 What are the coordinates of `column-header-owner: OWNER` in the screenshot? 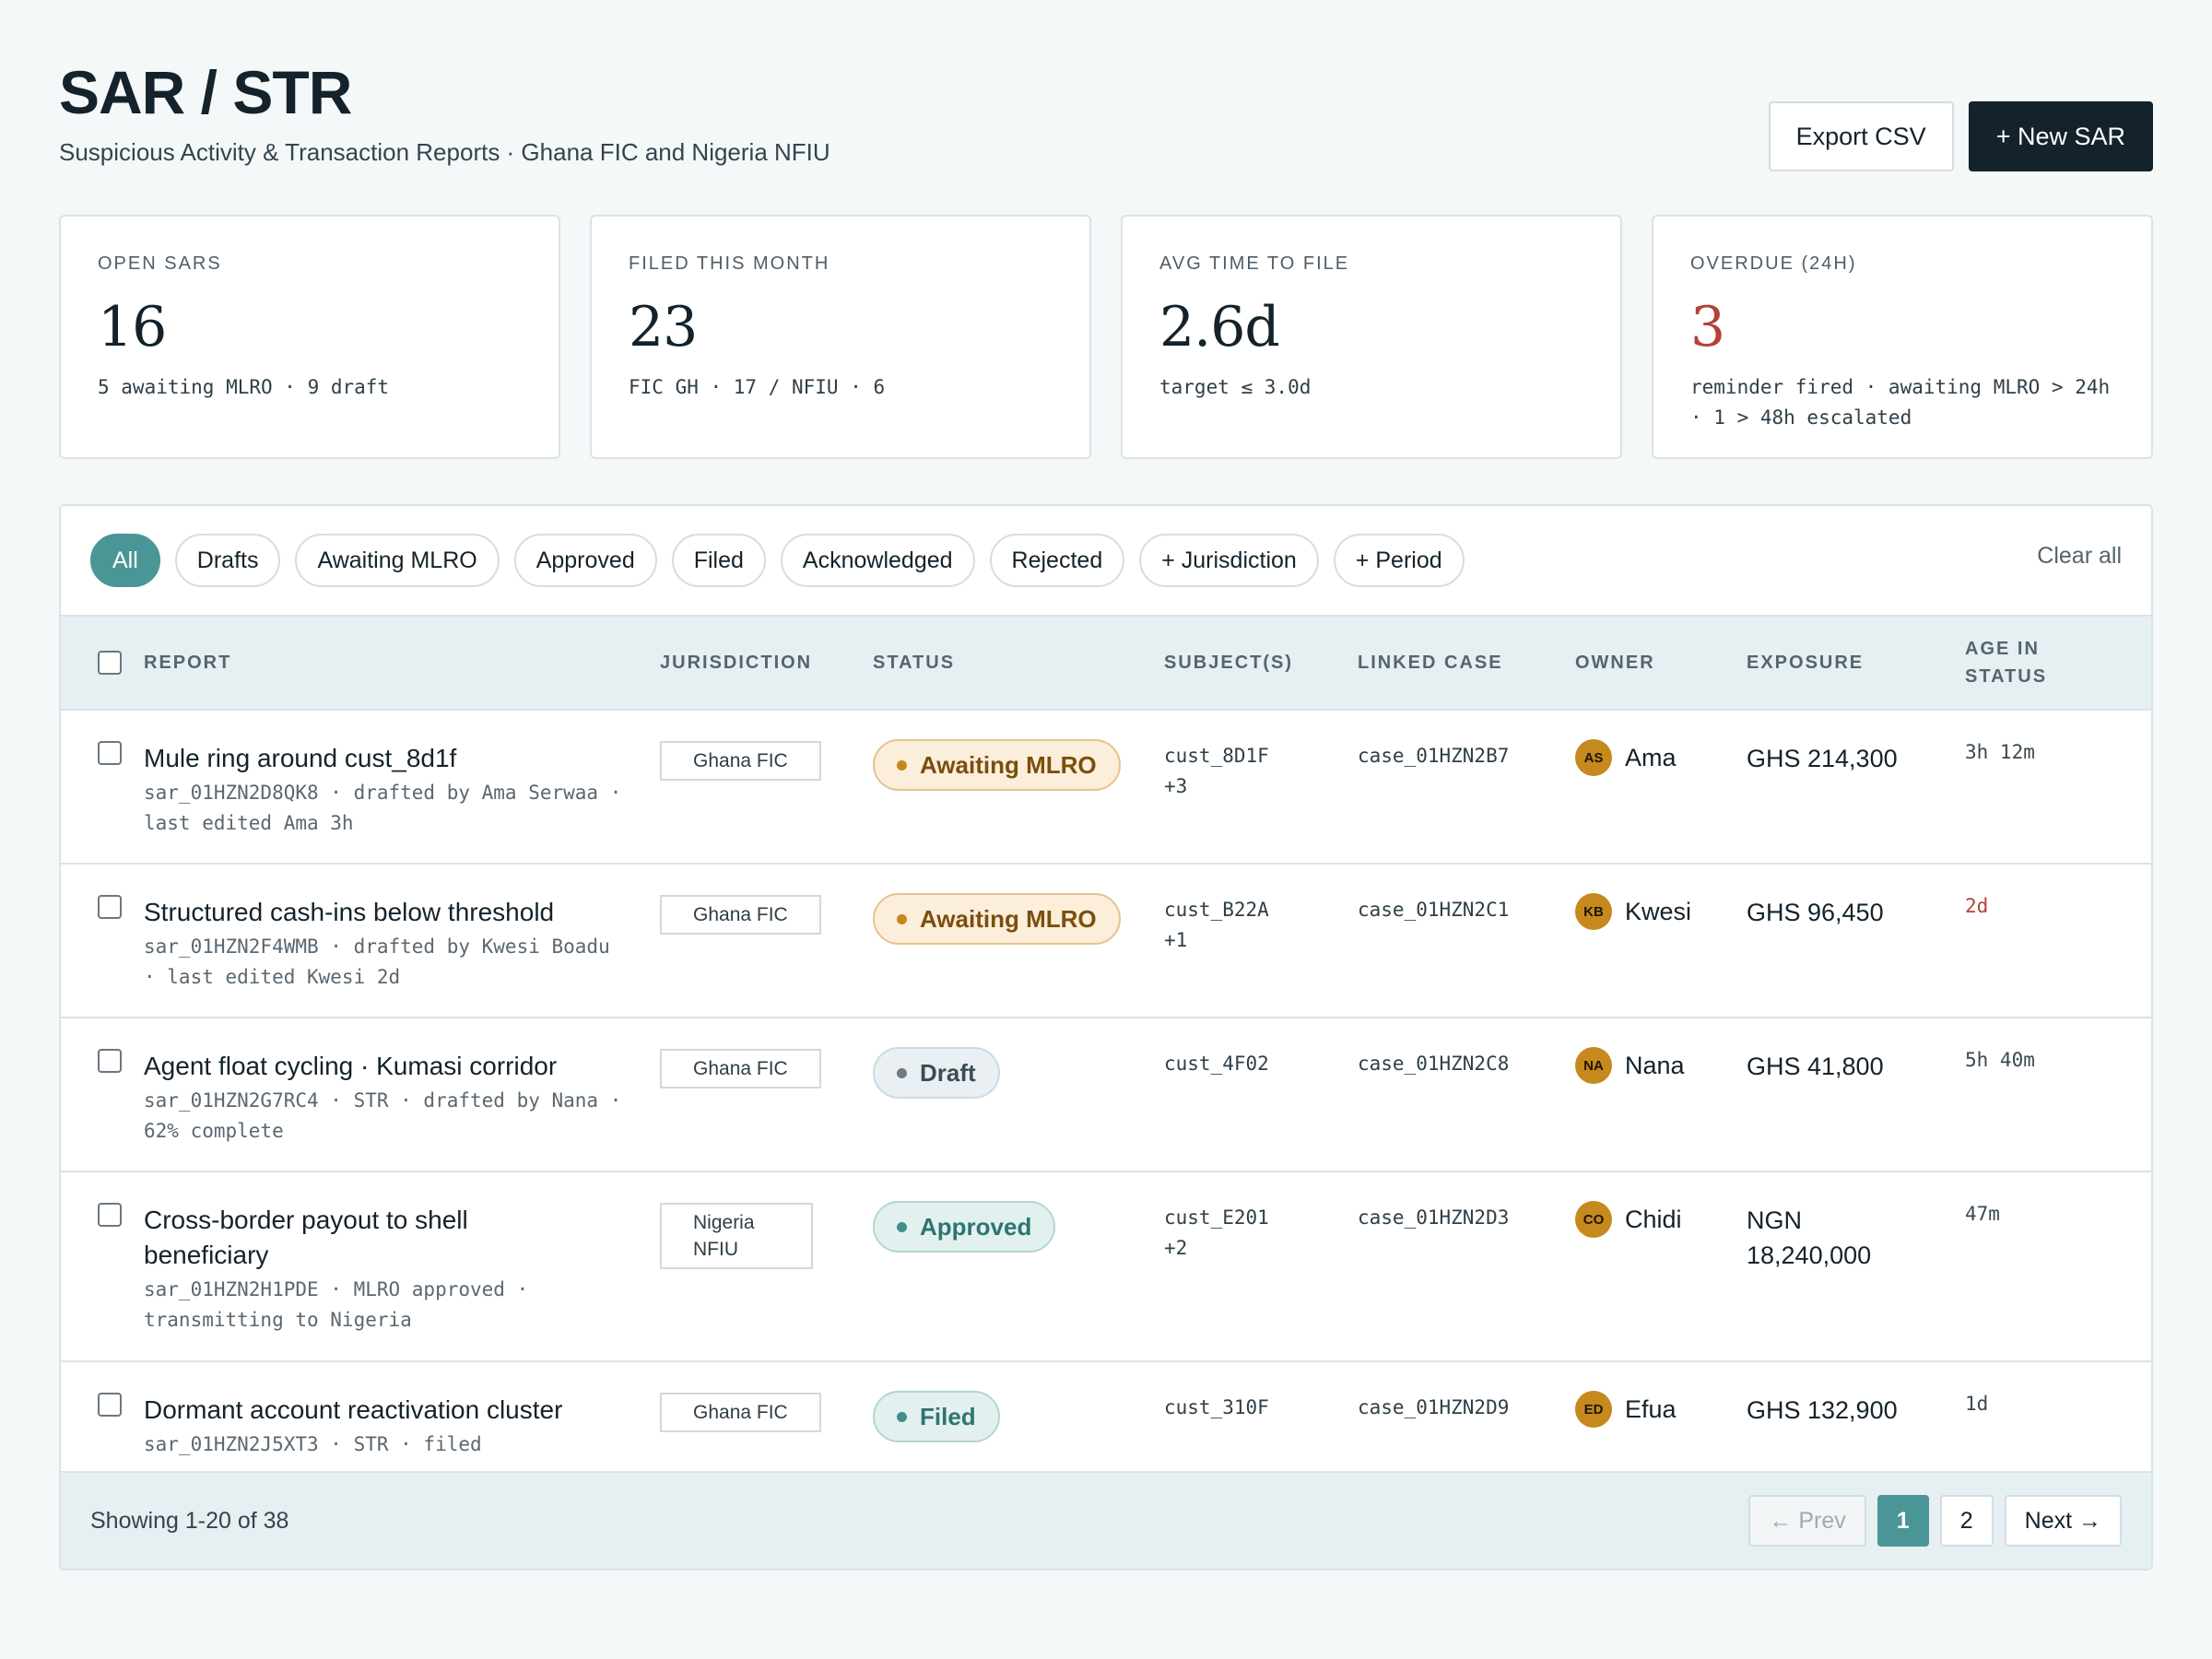 It's located at (1615, 663).